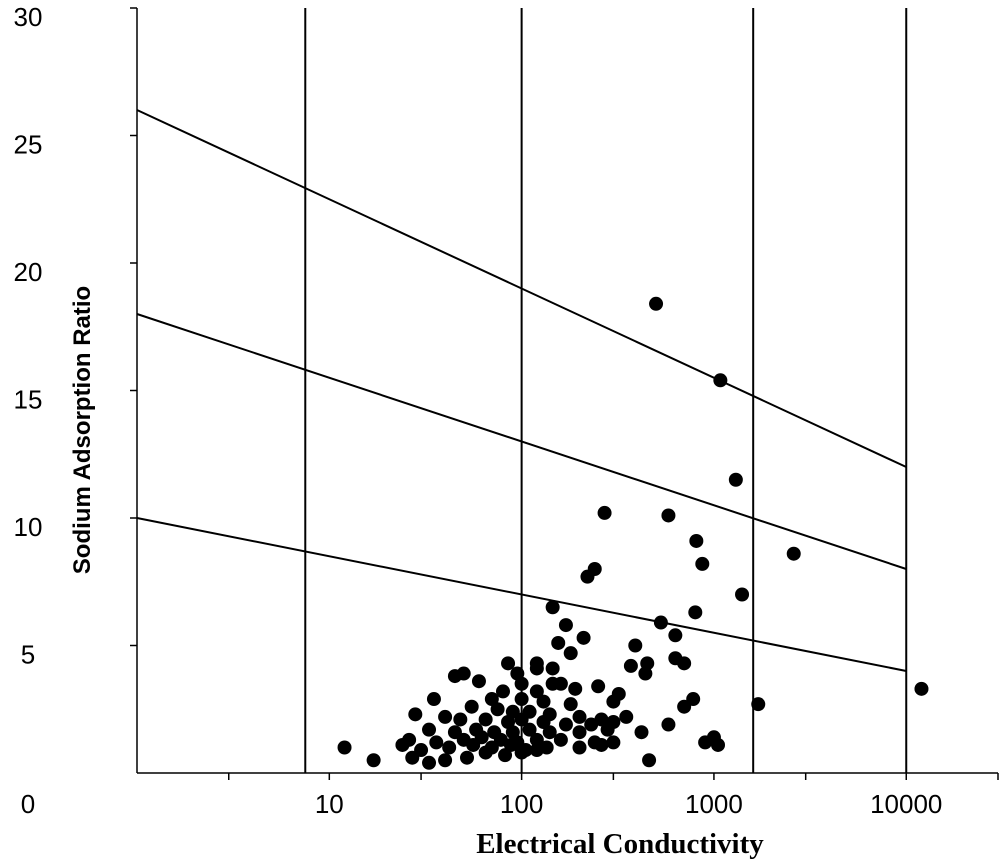 The image size is (1000, 861). Describe the element at coordinates (28, 655) in the screenshot. I see `y-tick-label: 5` at that location.